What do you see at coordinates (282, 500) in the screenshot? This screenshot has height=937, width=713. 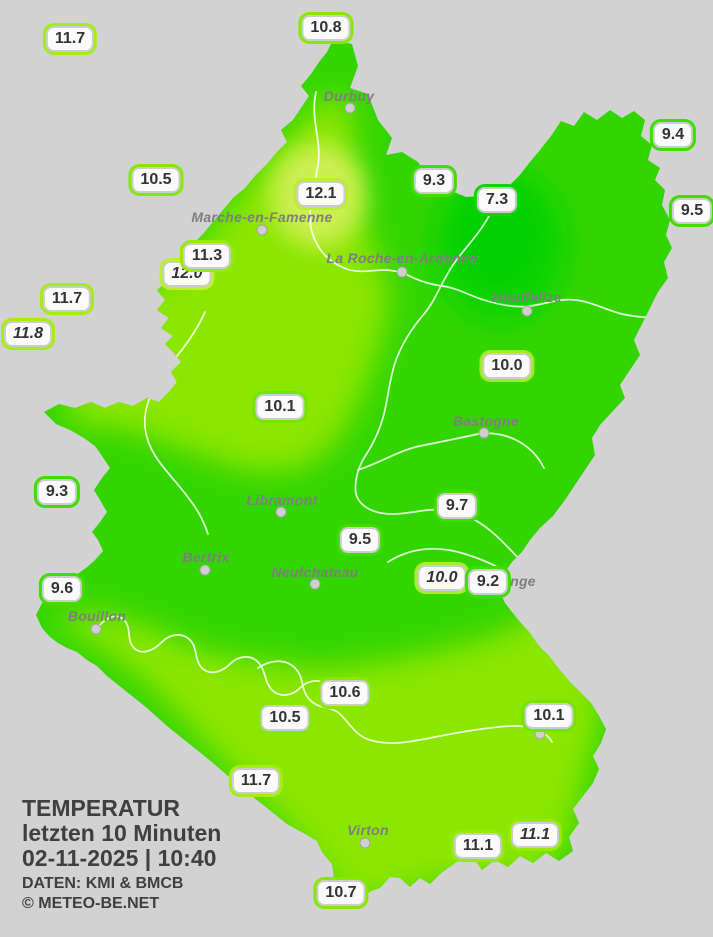 I see `city-name: Libramont` at bounding box center [282, 500].